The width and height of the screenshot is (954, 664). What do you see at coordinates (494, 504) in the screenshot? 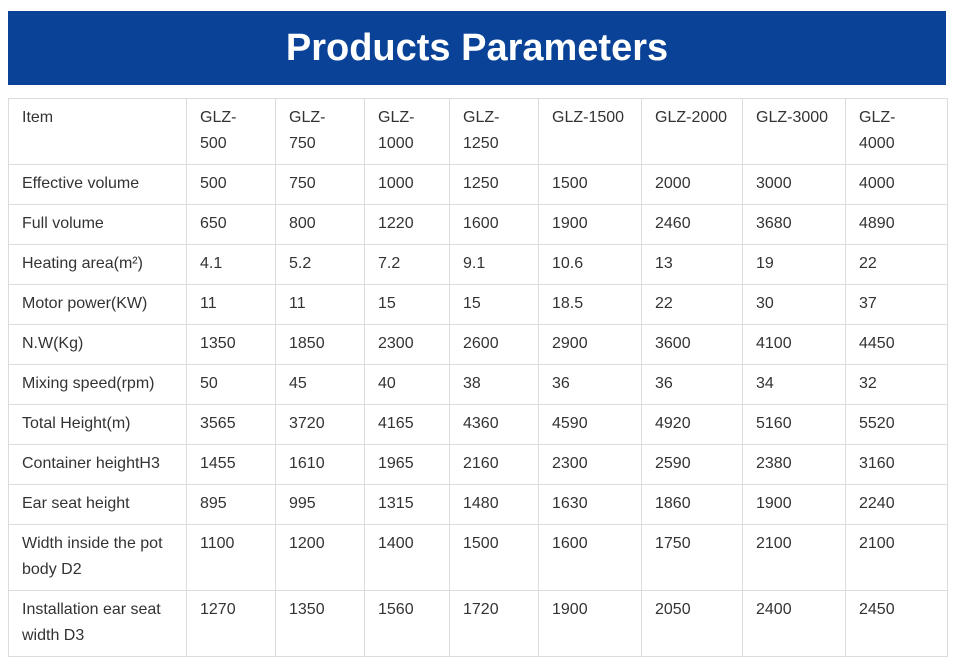
I see `cell: 1480` at bounding box center [494, 504].